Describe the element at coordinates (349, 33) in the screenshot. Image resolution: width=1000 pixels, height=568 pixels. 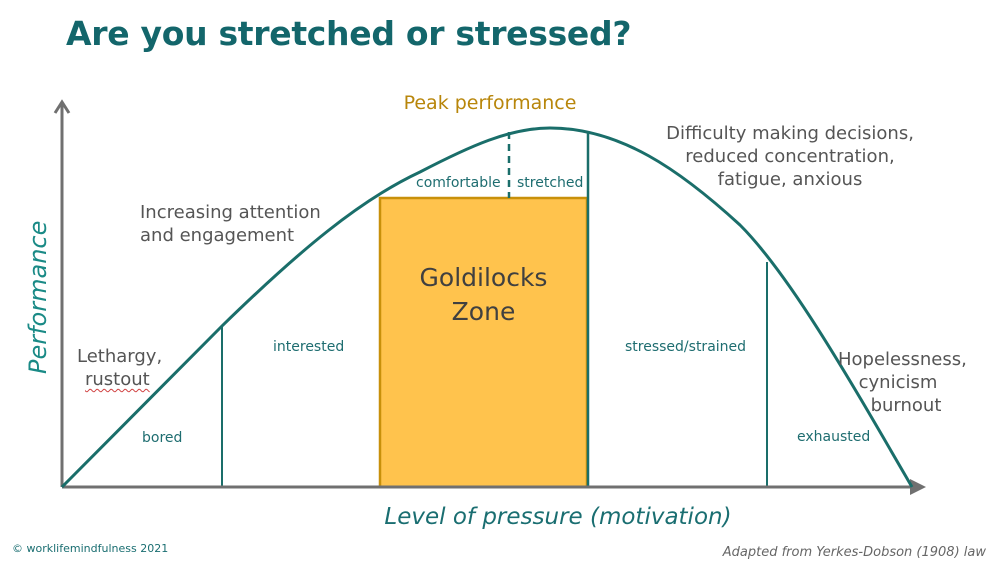
I see `page-title: Are you stretched or stressed?` at that location.